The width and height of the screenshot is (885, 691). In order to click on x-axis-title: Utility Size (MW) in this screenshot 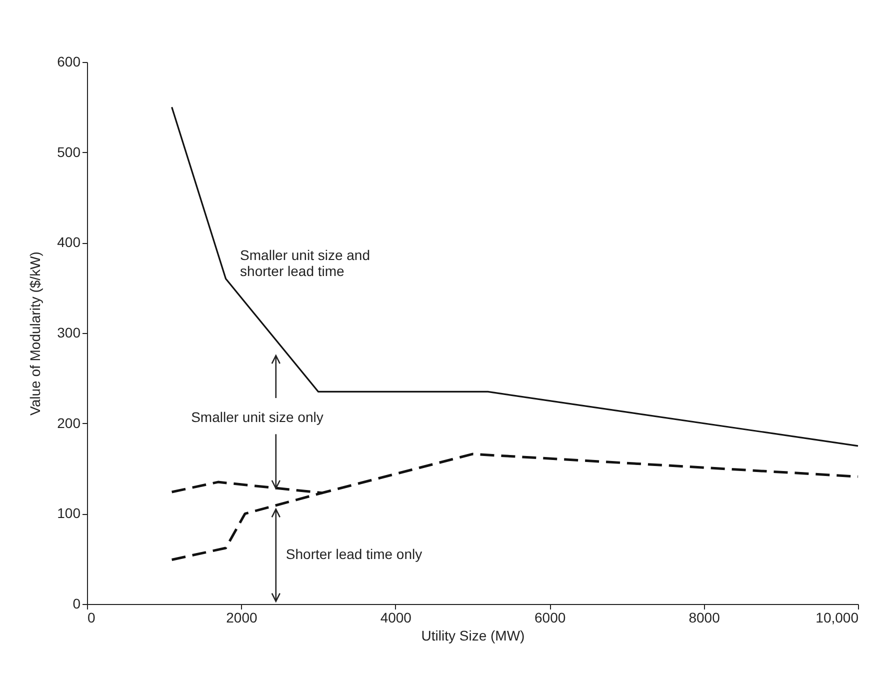, I will do `click(473, 636)`.